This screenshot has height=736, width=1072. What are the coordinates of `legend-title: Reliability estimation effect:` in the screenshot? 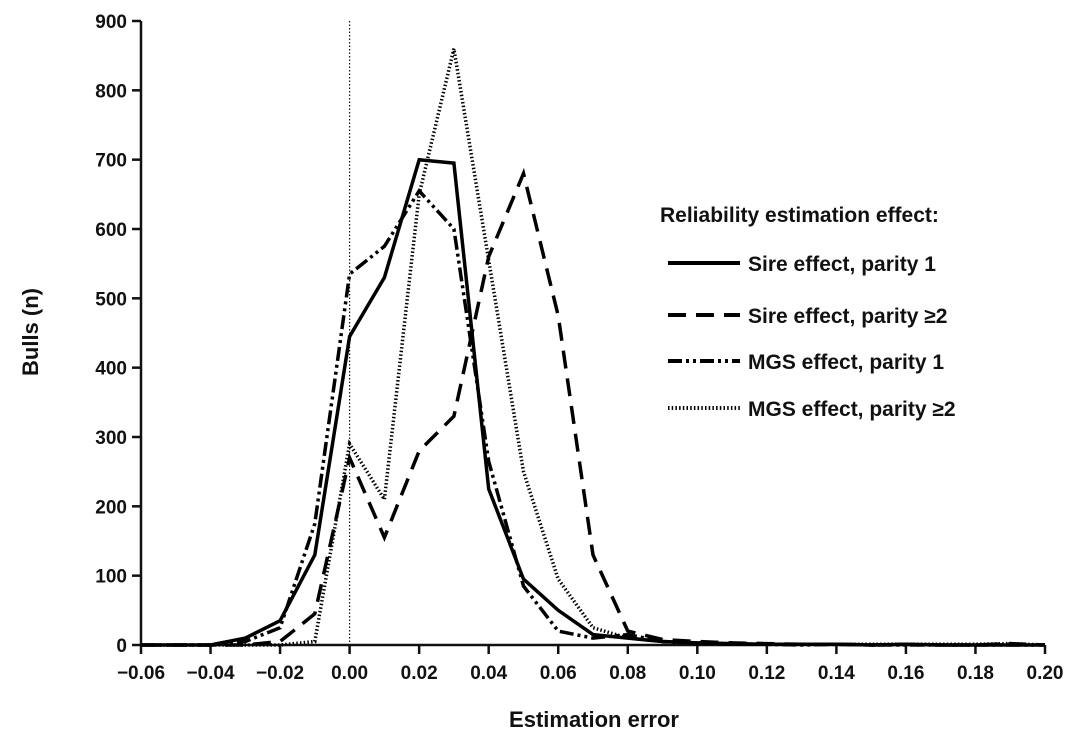 It's located at (799, 215).